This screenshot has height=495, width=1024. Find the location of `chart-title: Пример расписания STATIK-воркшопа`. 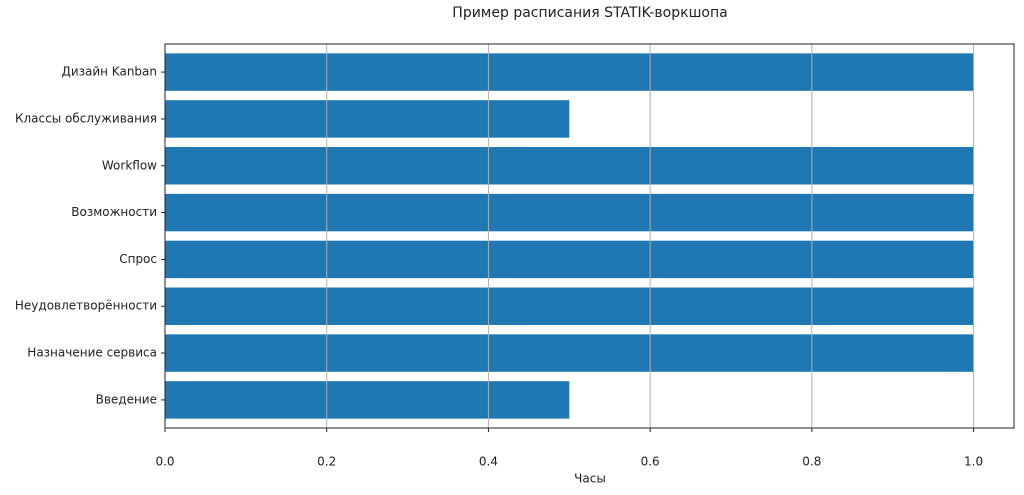

chart-title: Пример расписания STATIK-воркшопа is located at coordinates (589, 13).